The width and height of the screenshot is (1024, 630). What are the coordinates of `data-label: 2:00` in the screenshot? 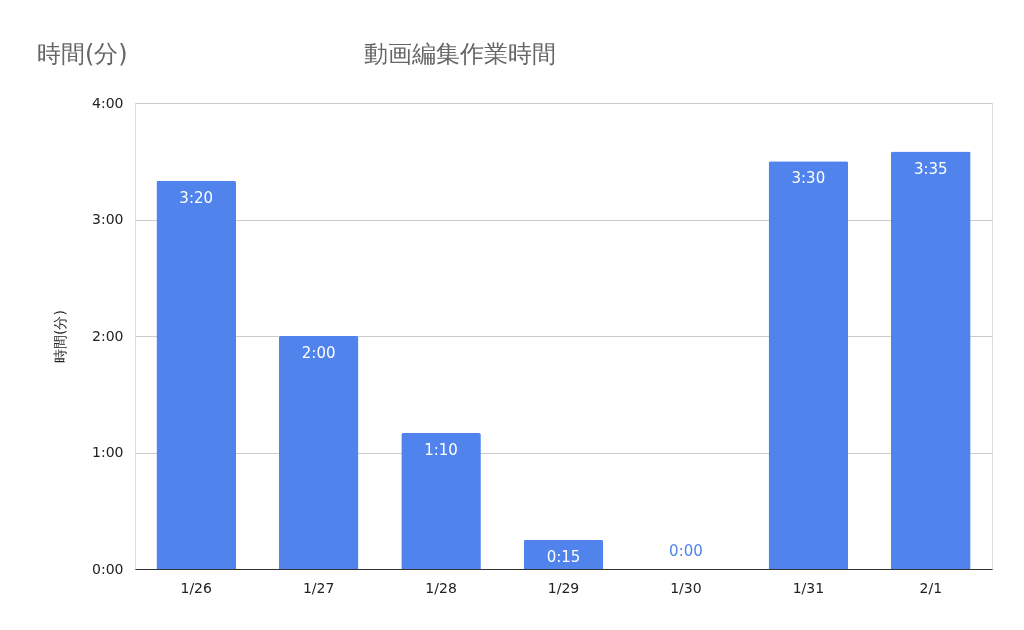 It's located at (318, 353).